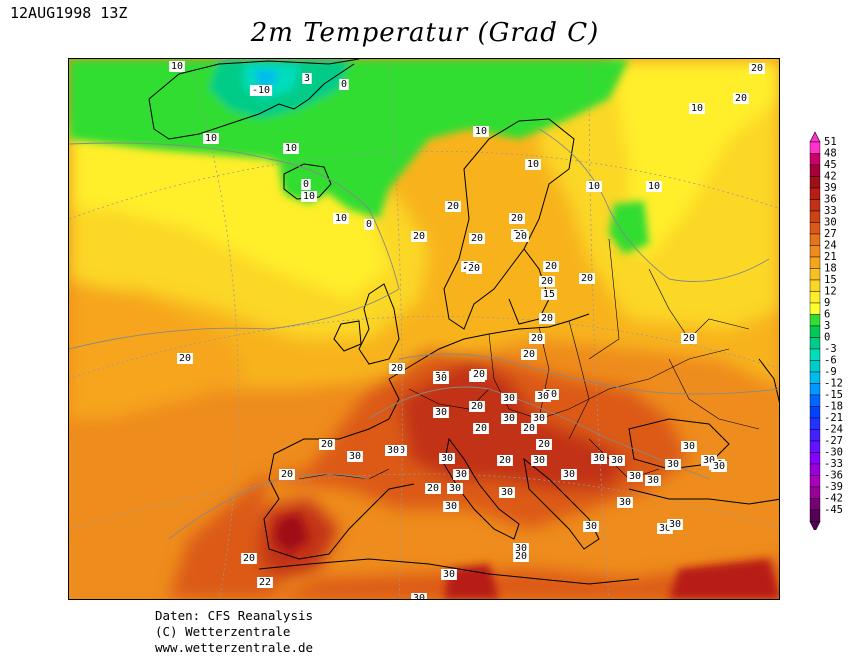 This screenshot has height=657, width=850. What do you see at coordinates (833, 418) in the screenshot?
I see `legend-label: -21` at bounding box center [833, 418].